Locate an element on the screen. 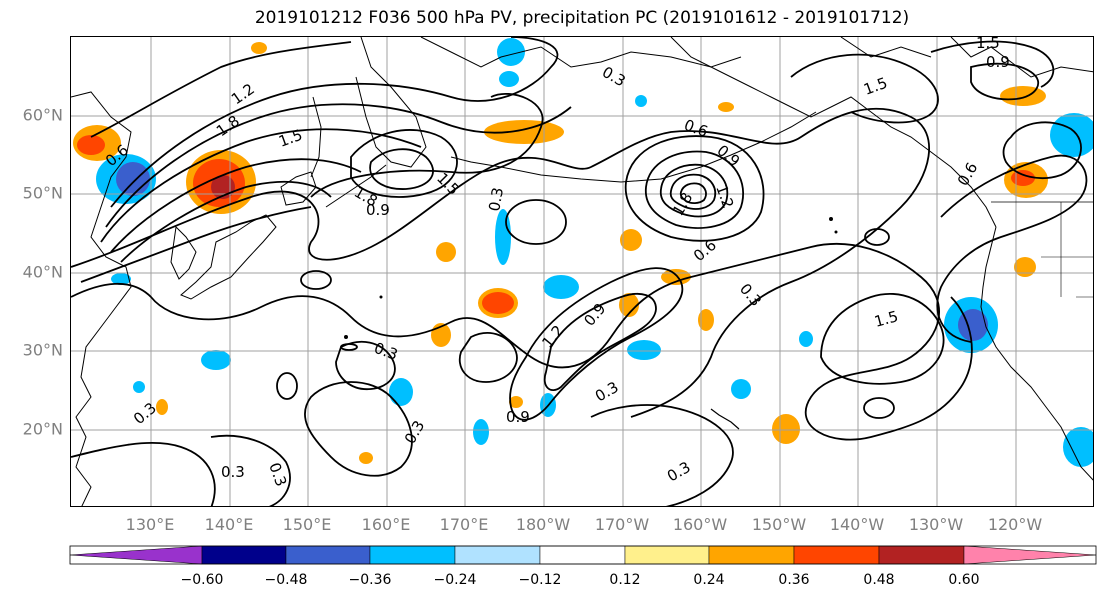  lon-label-180w: 180°W is located at coordinates (543, 524).